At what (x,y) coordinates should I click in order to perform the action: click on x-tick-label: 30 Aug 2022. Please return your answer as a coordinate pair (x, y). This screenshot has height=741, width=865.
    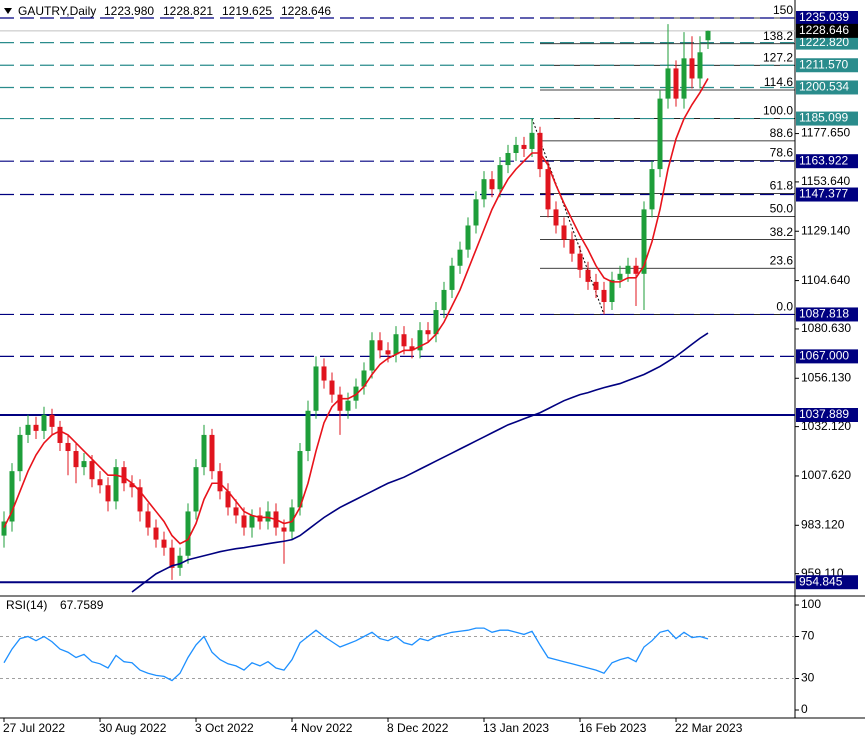
    Looking at the image, I should click on (133, 728).